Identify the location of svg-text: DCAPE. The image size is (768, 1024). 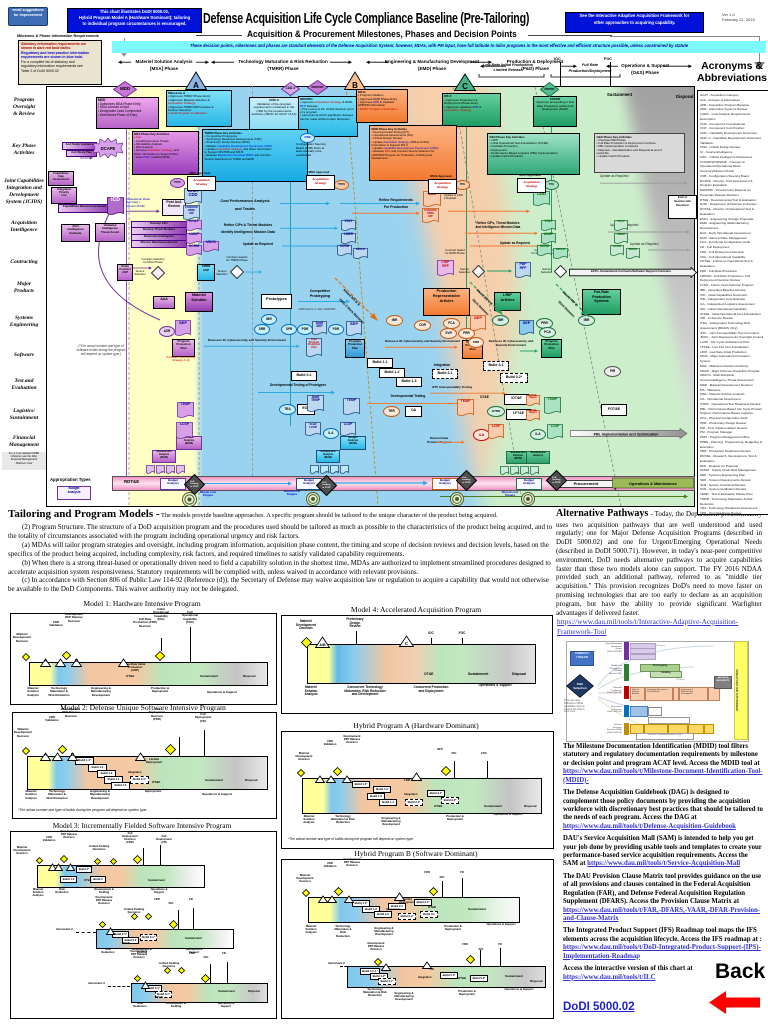
(108, 148).